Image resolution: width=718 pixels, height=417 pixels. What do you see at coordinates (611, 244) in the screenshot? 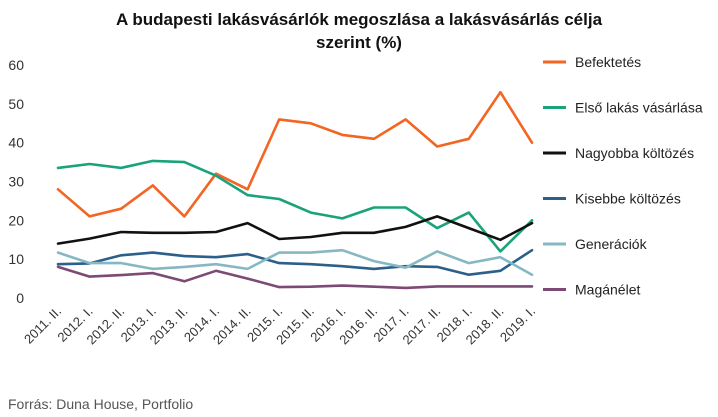
I see `legend-label: Generációk` at bounding box center [611, 244].